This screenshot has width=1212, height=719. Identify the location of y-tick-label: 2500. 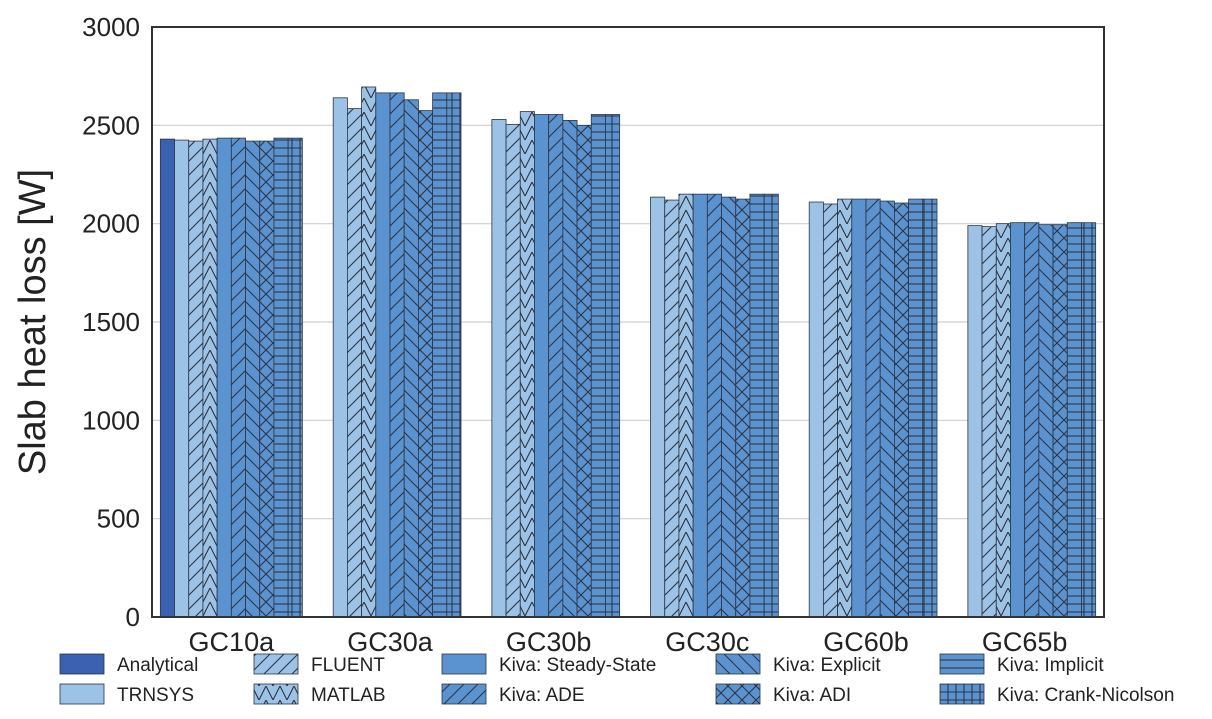
(111, 125).